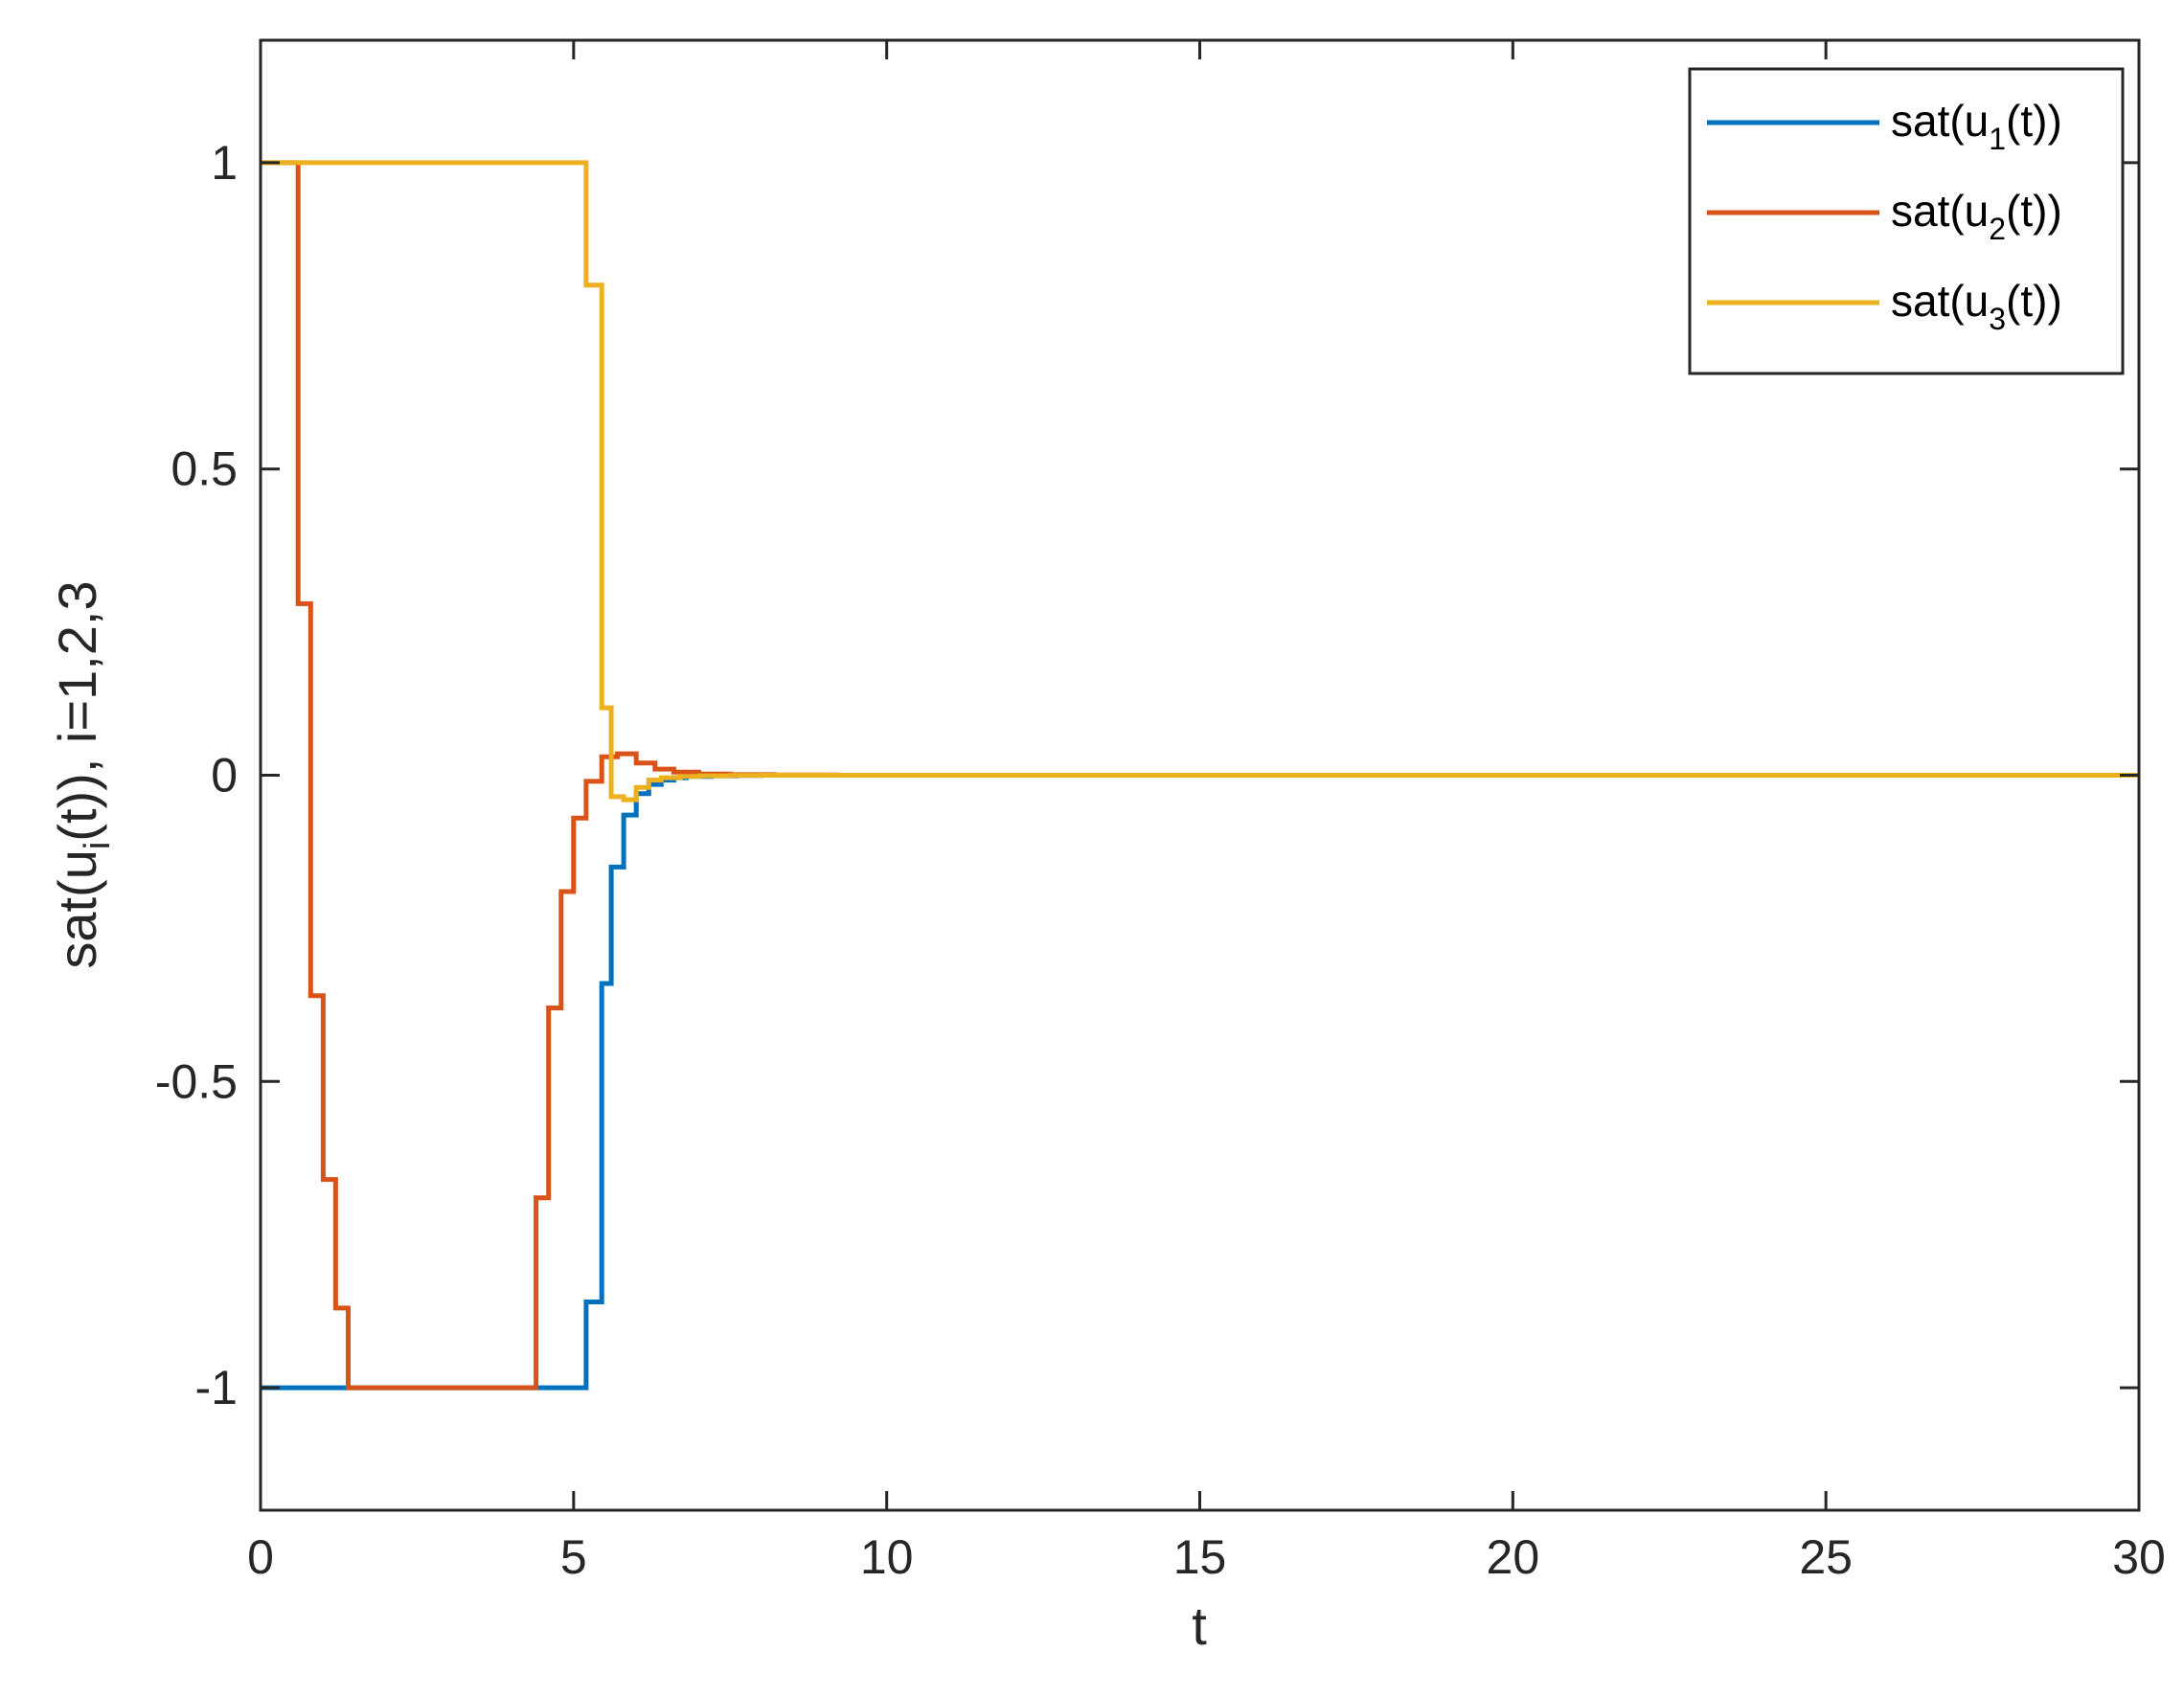 The width and height of the screenshot is (2184, 1696). I want to click on y-tick-label: -1, so click(216, 1387).